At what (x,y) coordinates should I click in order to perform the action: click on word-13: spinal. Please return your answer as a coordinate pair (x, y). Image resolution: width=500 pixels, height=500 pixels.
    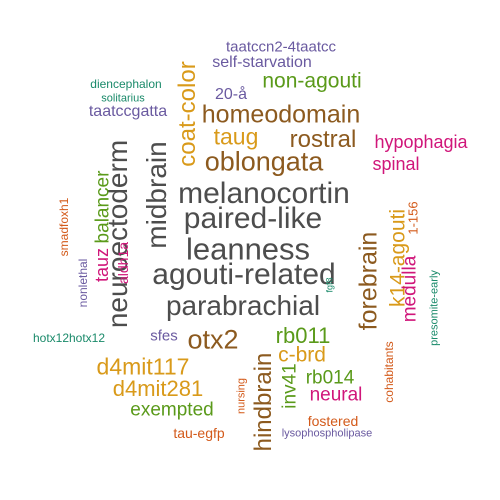
    Looking at the image, I should click on (396, 164).